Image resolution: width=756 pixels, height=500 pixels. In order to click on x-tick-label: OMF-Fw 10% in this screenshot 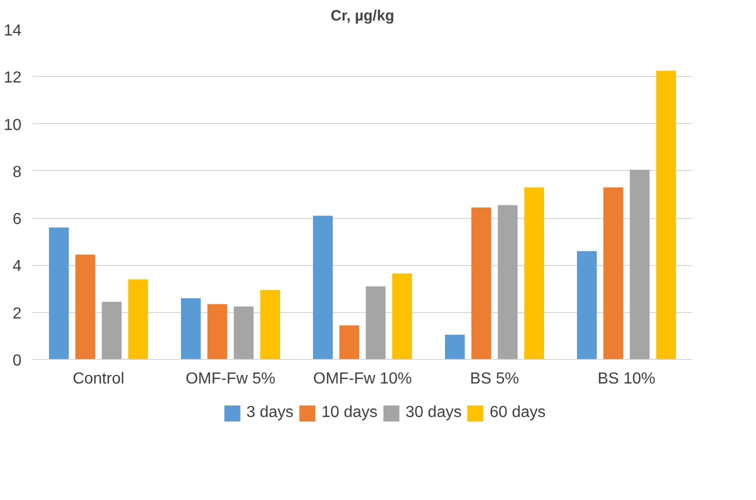, I will do `click(362, 379)`.